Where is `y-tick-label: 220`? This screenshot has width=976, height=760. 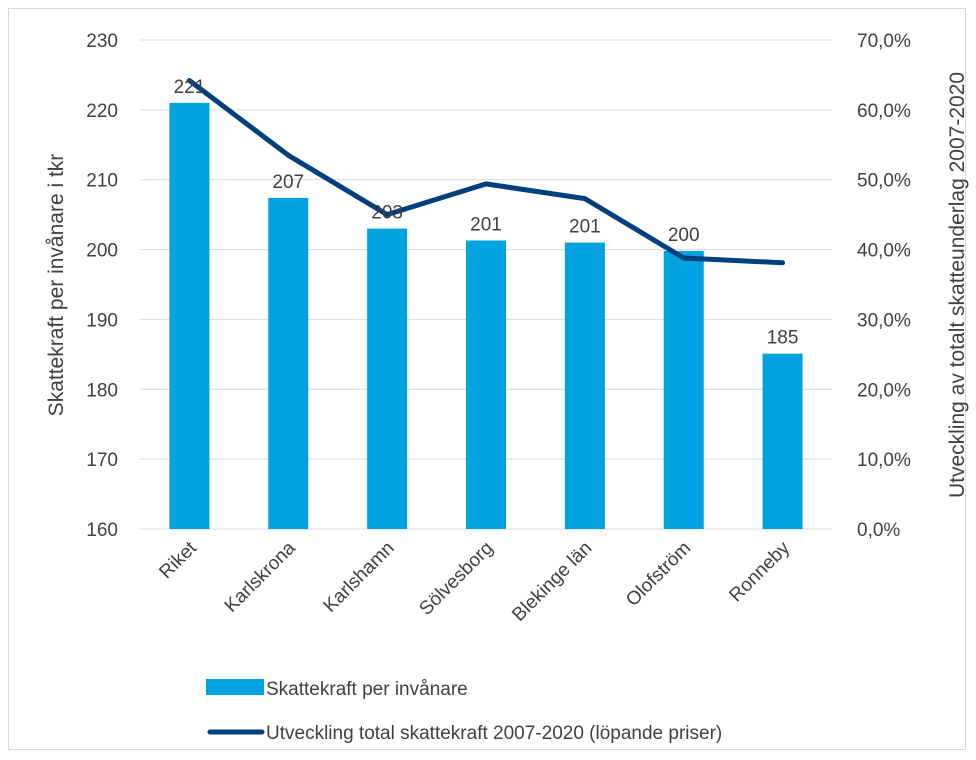
y-tick-label: 220 is located at coordinates (102, 111).